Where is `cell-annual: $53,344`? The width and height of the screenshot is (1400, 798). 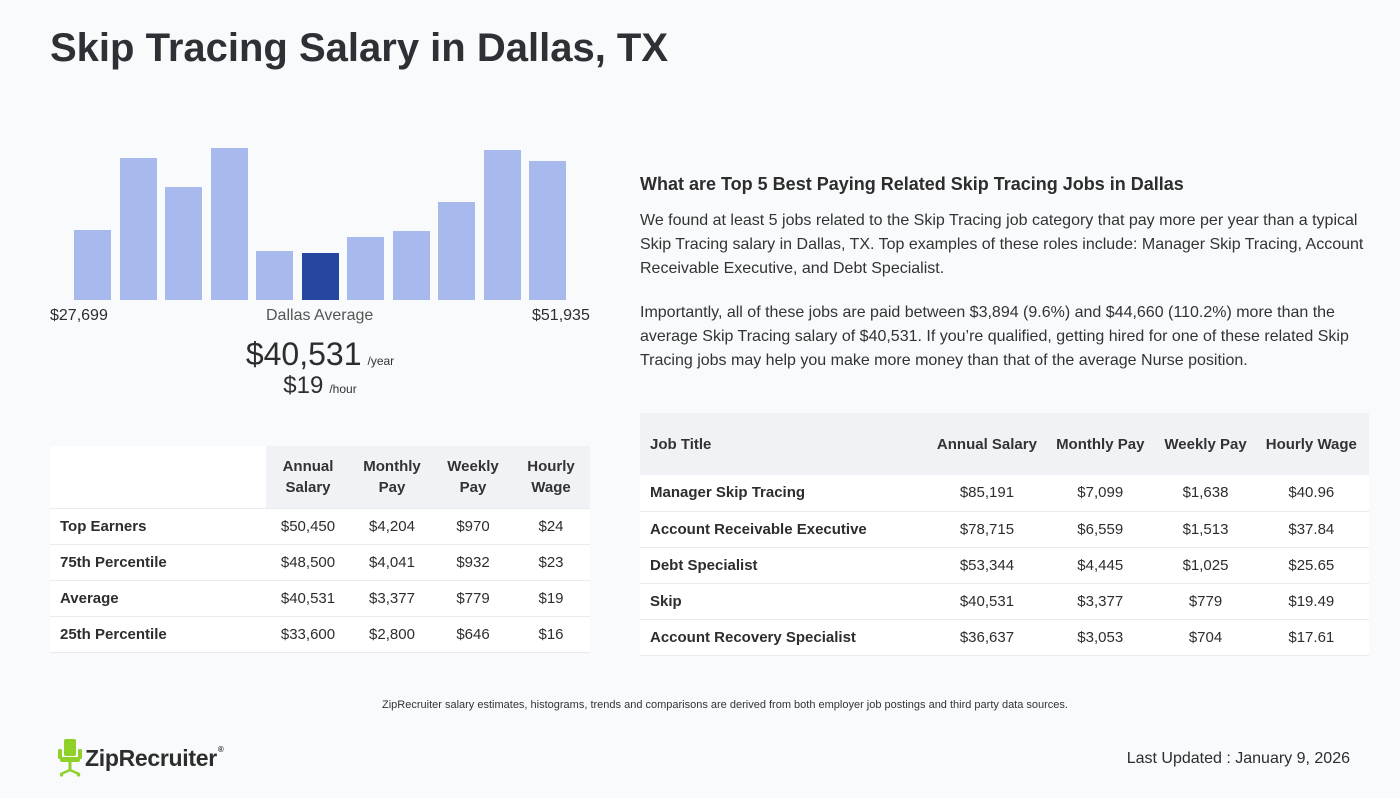 cell-annual: $53,344 is located at coordinates (987, 565).